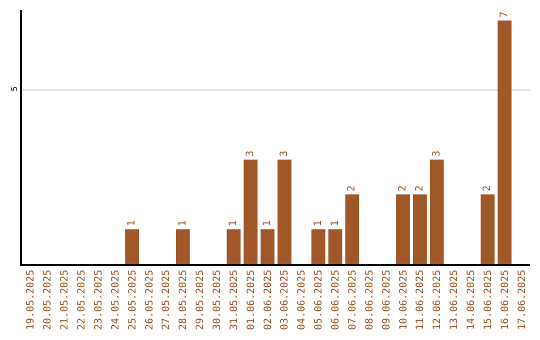 The width and height of the screenshot is (540, 340). I want to click on x-tick-label: 30.05.2025, so click(217, 300).